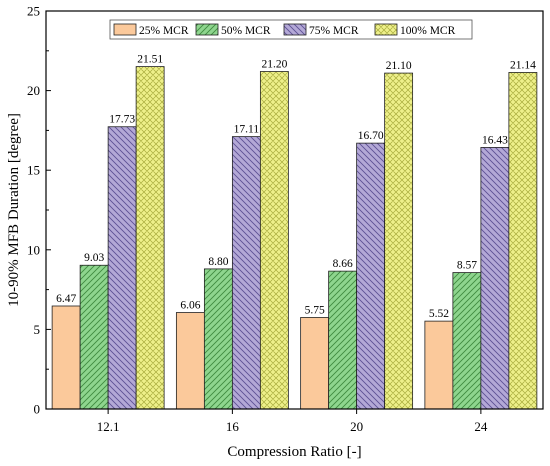 The height and width of the screenshot is (466, 550). I want to click on data-label: 5.52, so click(439, 314).